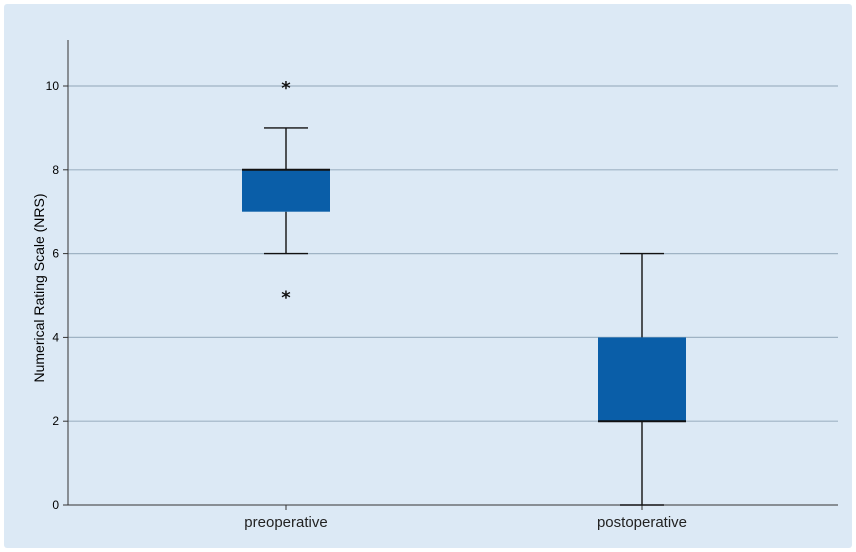 Image resolution: width=856 pixels, height=552 pixels. I want to click on box-group-postoperative, so click(642, 379).